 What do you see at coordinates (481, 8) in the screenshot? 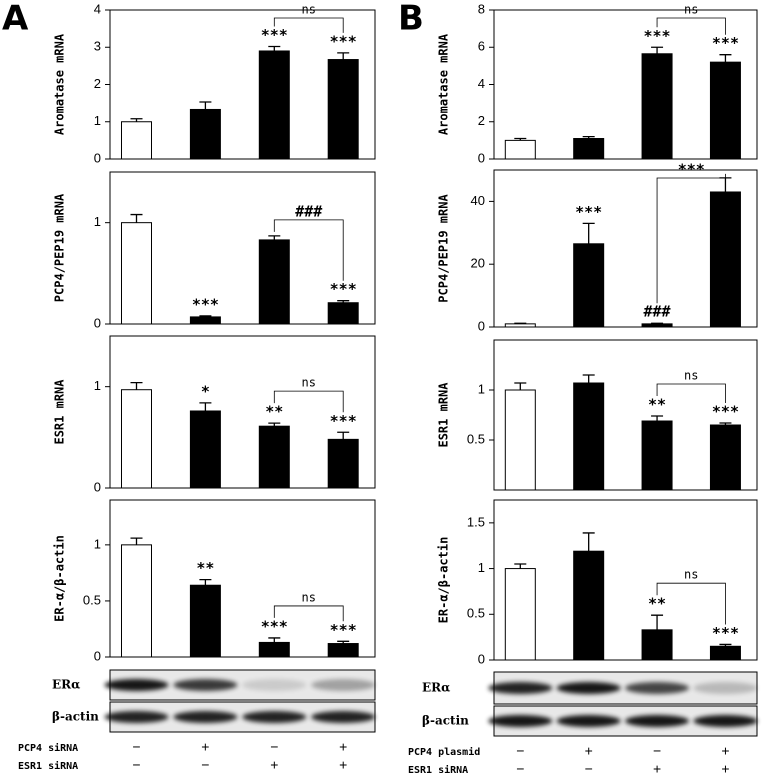
I see `y-tick-label: 8` at bounding box center [481, 8].